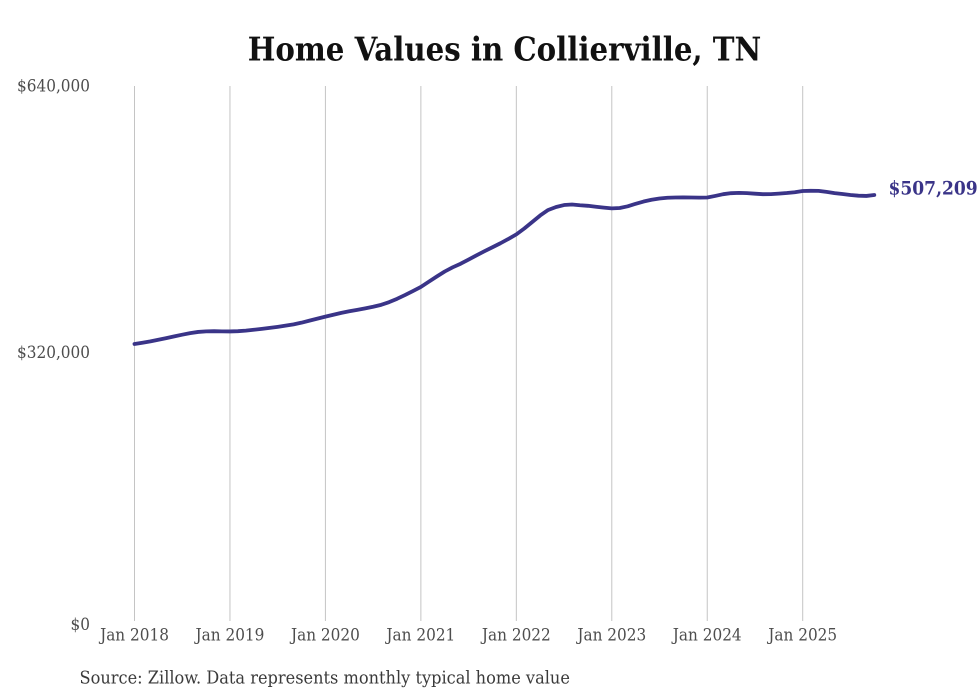 The height and width of the screenshot is (699, 980). Describe the element at coordinates (80, 625) in the screenshot. I see `y-axis-label-0: $0` at that location.